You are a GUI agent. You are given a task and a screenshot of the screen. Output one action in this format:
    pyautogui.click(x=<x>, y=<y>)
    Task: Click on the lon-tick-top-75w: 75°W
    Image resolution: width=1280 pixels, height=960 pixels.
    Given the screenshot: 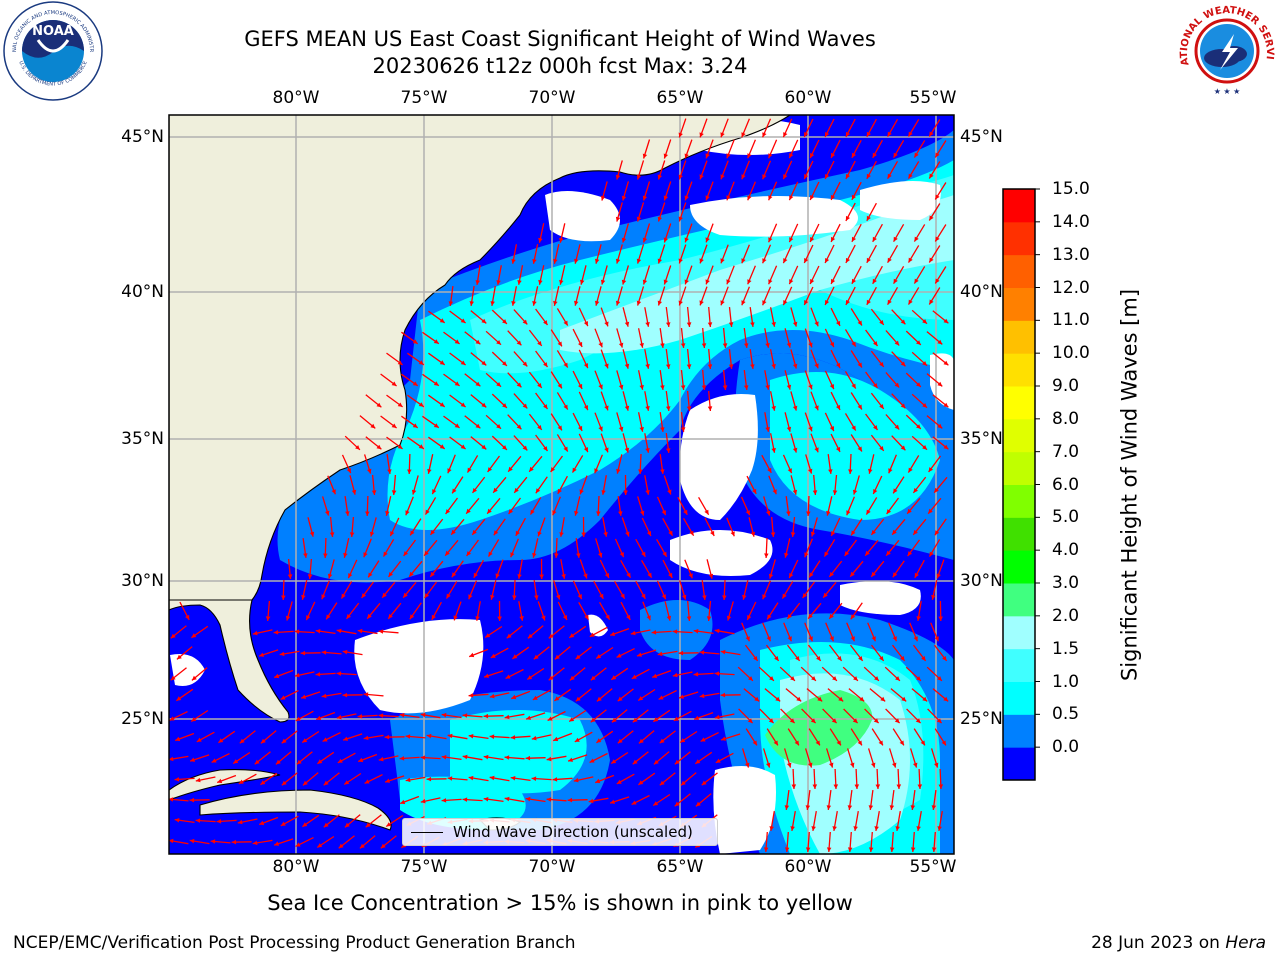 What is the action you would take?
    pyautogui.click(x=424, y=98)
    